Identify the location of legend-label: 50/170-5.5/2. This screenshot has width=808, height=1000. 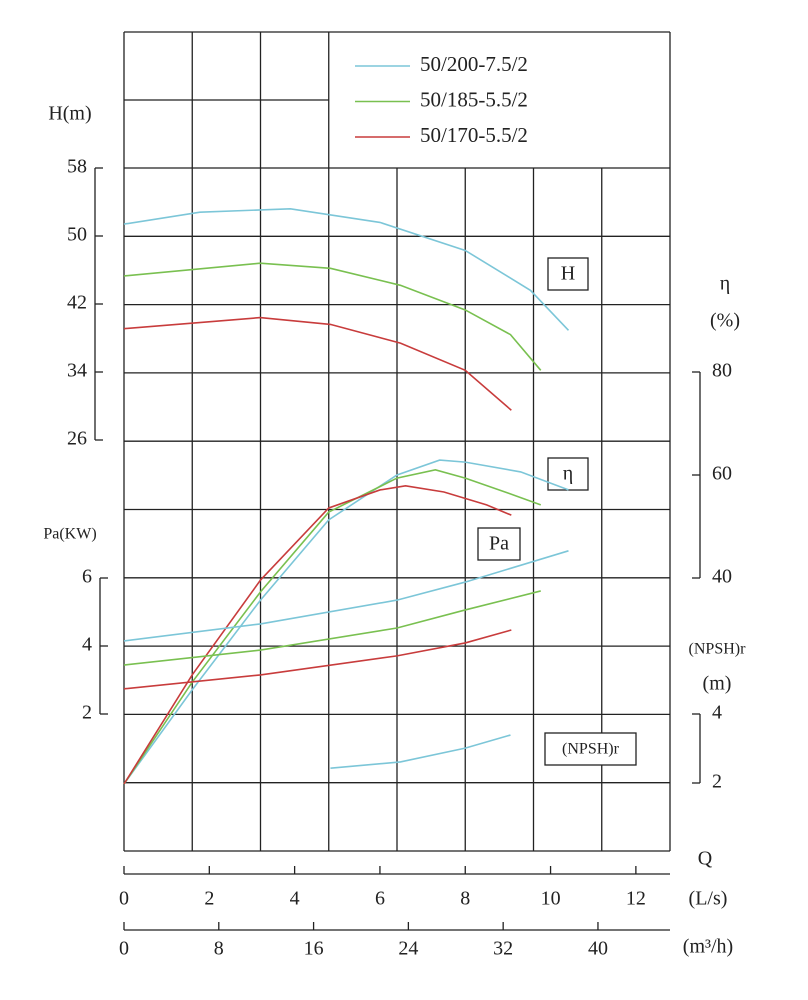
(474, 135).